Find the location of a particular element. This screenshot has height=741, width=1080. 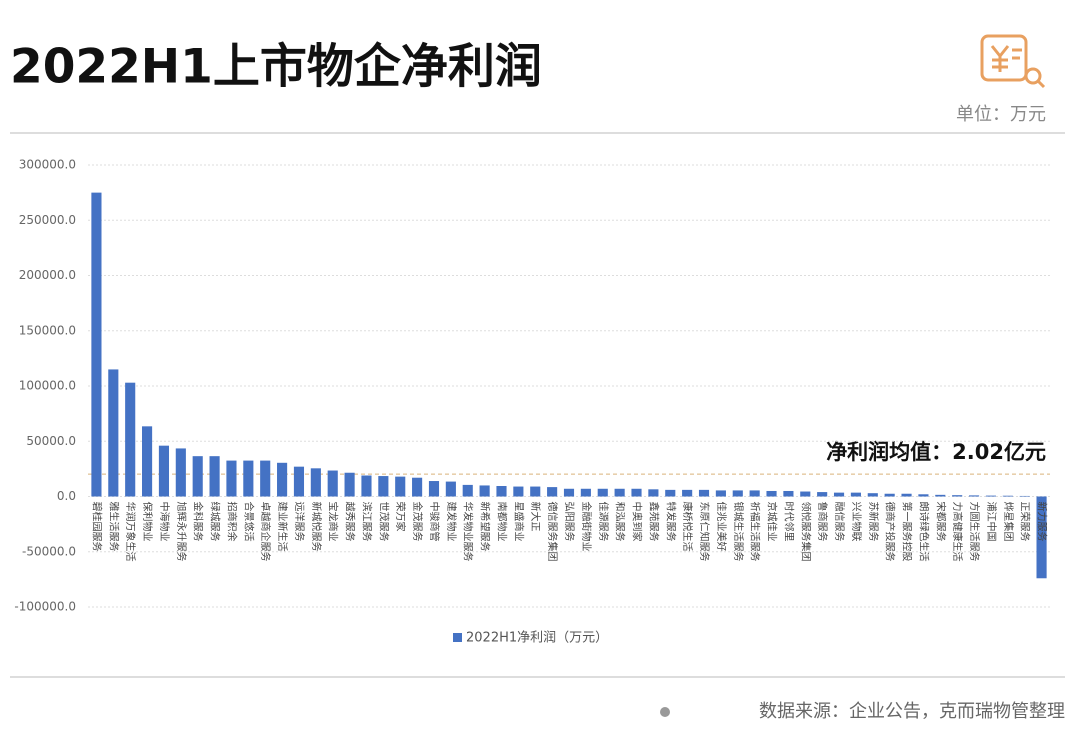

x-tick-label: 碧桂园服务 is located at coordinates (96, 527).